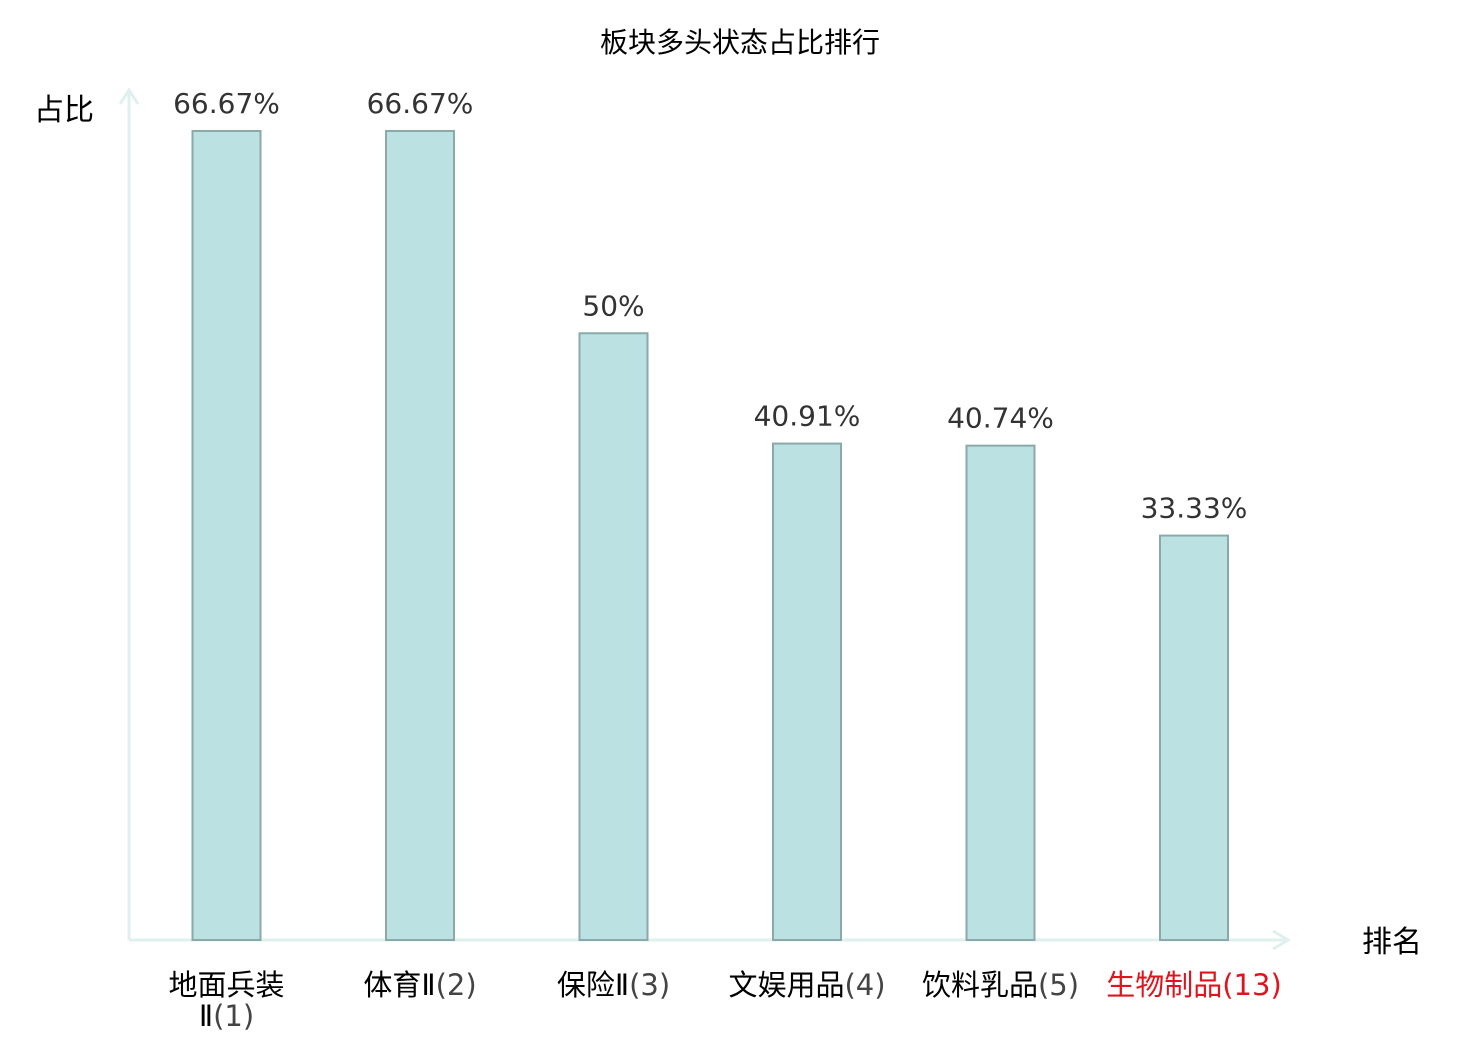 The height and width of the screenshot is (1044, 1480). What do you see at coordinates (226, 985) in the screenshot?
I see `category-label: 地面兵装` at bounding box center [226, 985].